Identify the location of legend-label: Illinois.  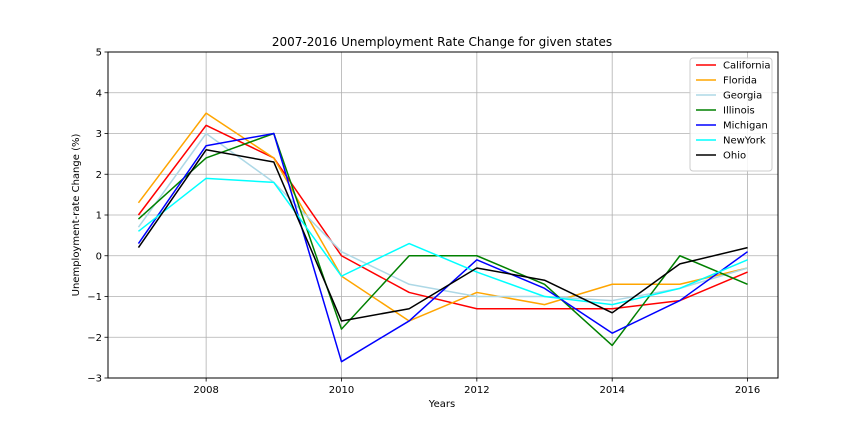
(739, 111).